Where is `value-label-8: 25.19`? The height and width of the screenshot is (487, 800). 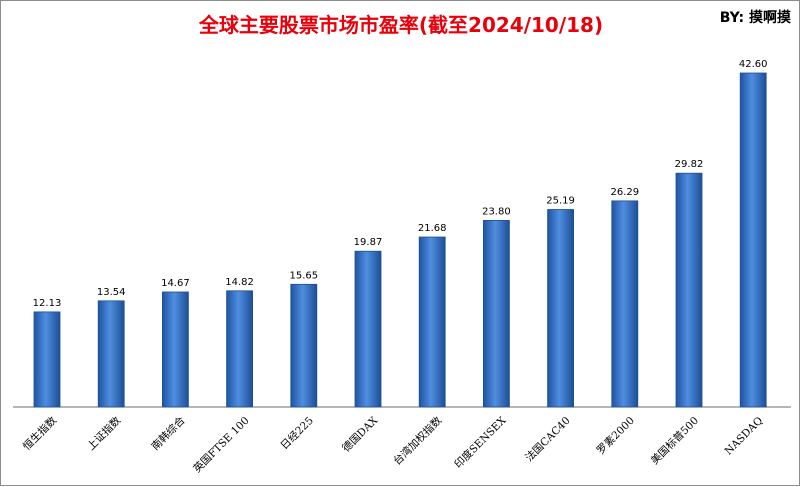
value-label-8: 25.19 is located at coordinates (560, 201).